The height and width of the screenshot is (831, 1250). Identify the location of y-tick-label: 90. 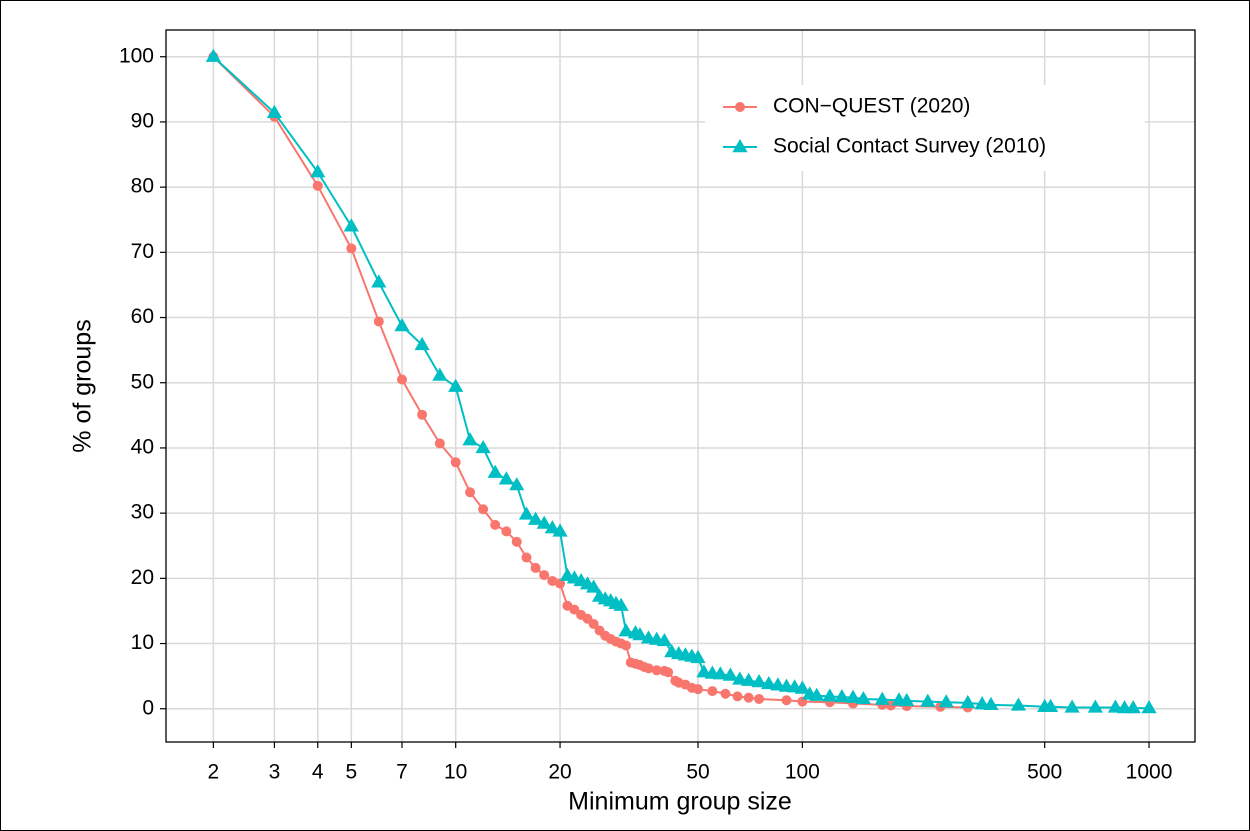
(142, 120).